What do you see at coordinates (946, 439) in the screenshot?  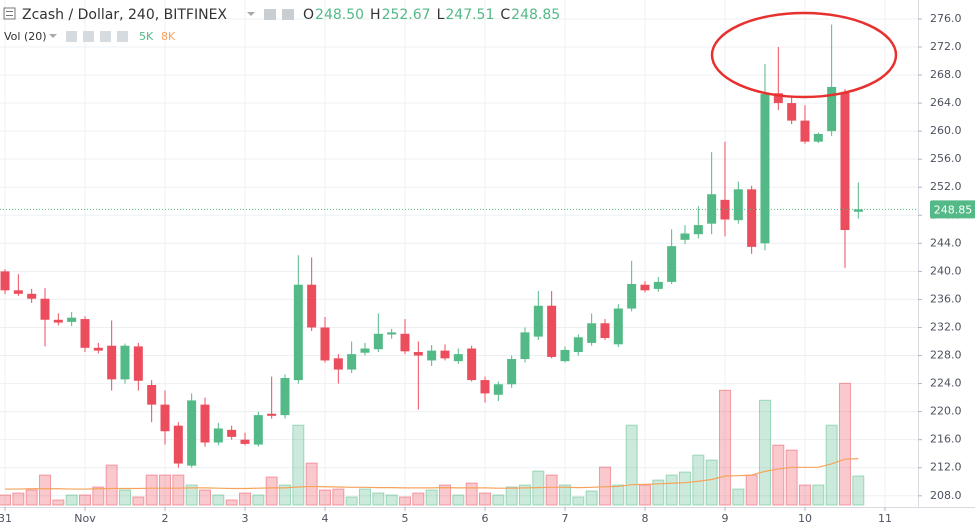 I see `y-tick-label: 216.0` at bounding box center [946, 439].